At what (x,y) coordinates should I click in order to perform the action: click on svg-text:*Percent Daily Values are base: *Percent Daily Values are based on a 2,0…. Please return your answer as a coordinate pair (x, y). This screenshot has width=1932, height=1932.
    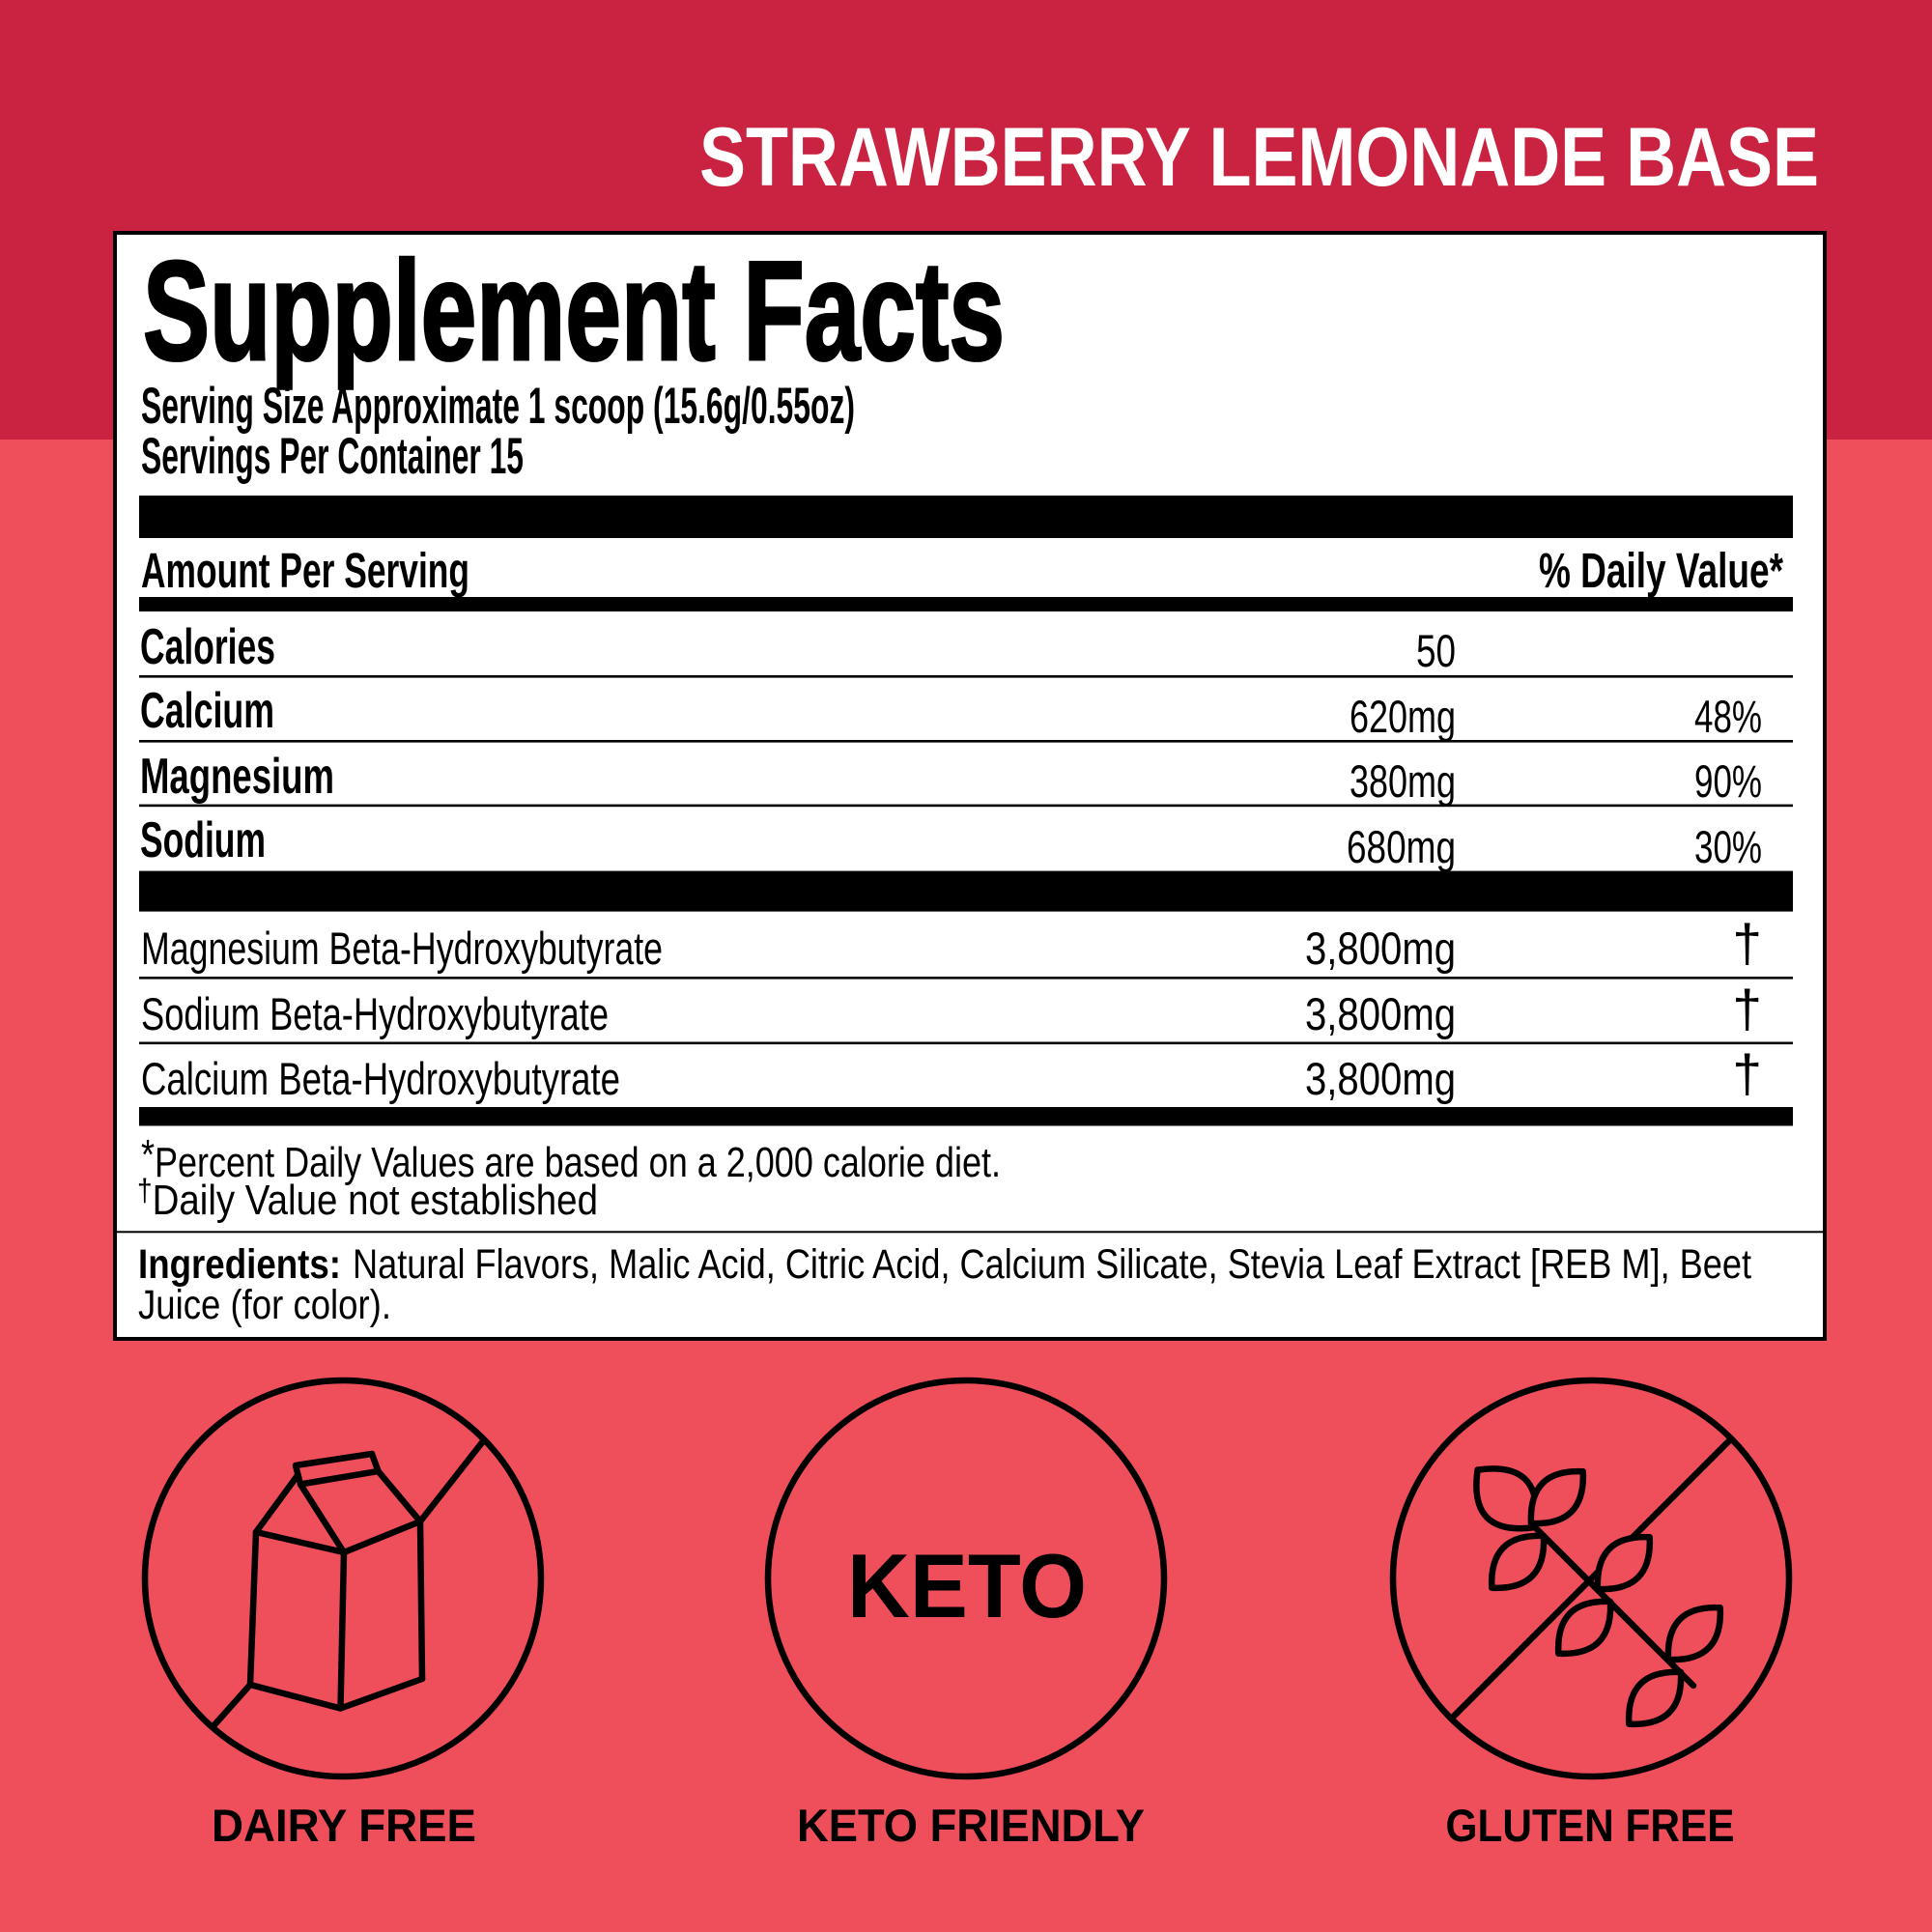
    Looking at the image, I should click on (571, 1158).